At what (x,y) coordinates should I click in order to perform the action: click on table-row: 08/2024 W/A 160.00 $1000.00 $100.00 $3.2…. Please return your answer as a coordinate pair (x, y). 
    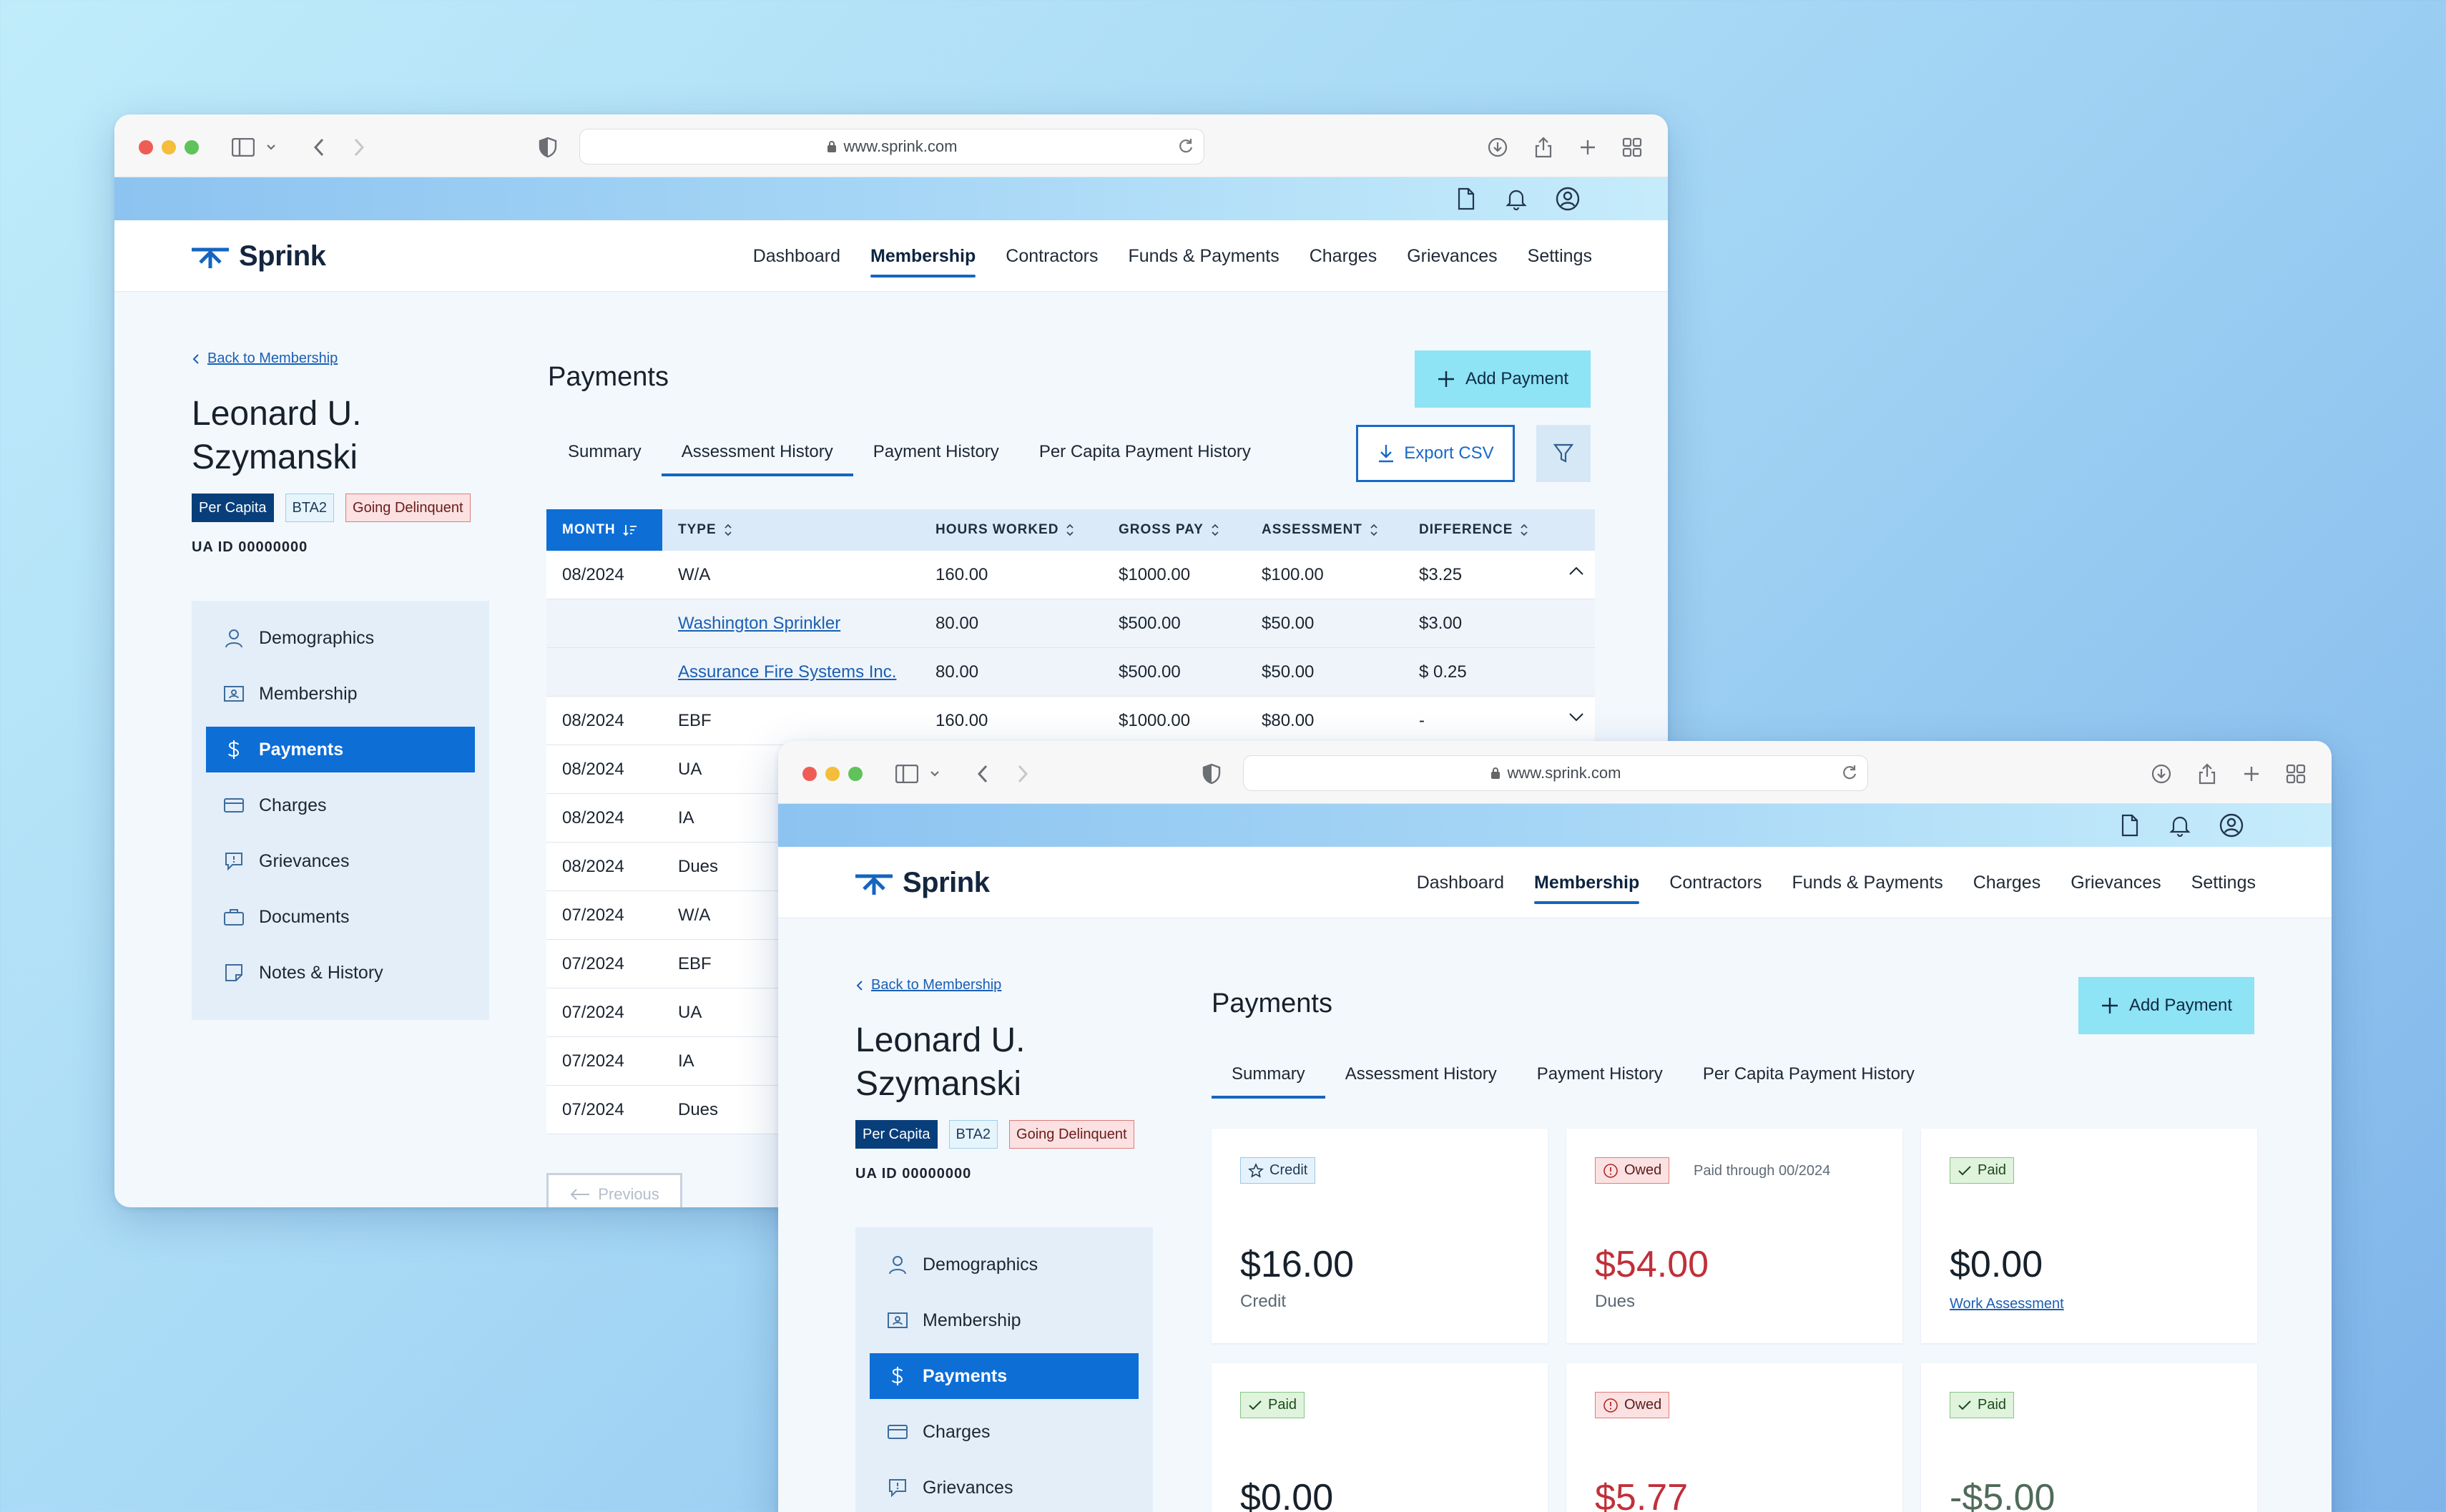
    Looking at the image, I should click on (1070, 575).